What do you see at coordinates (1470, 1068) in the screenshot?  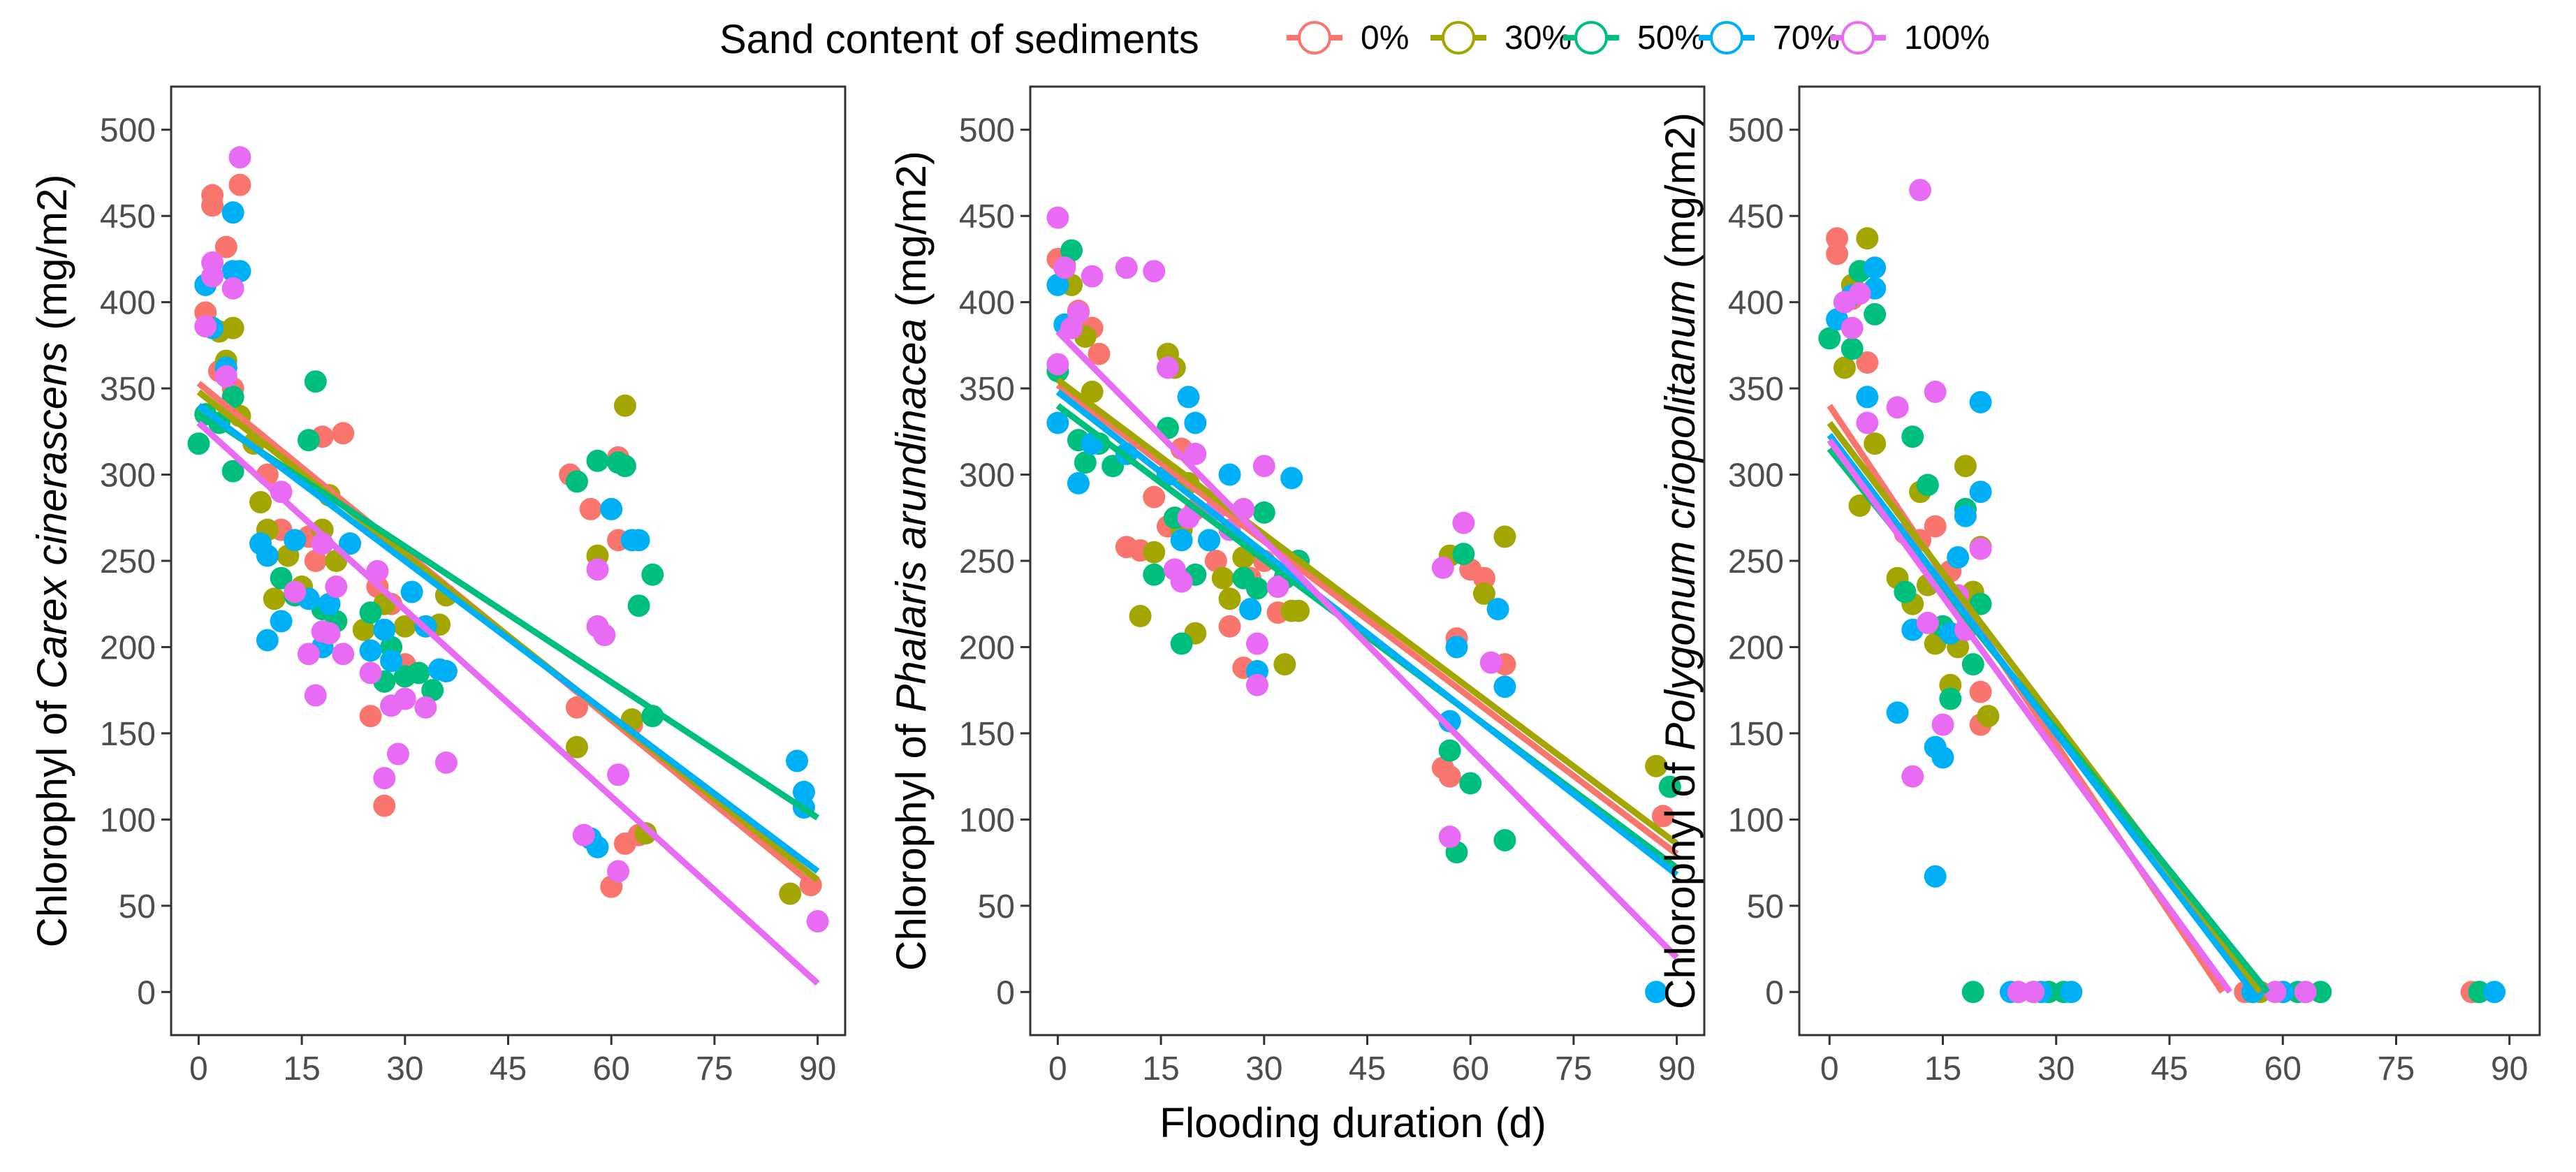 I see `panel-1-xtick-label-4: 60` at bounding box center [1470, 1068].